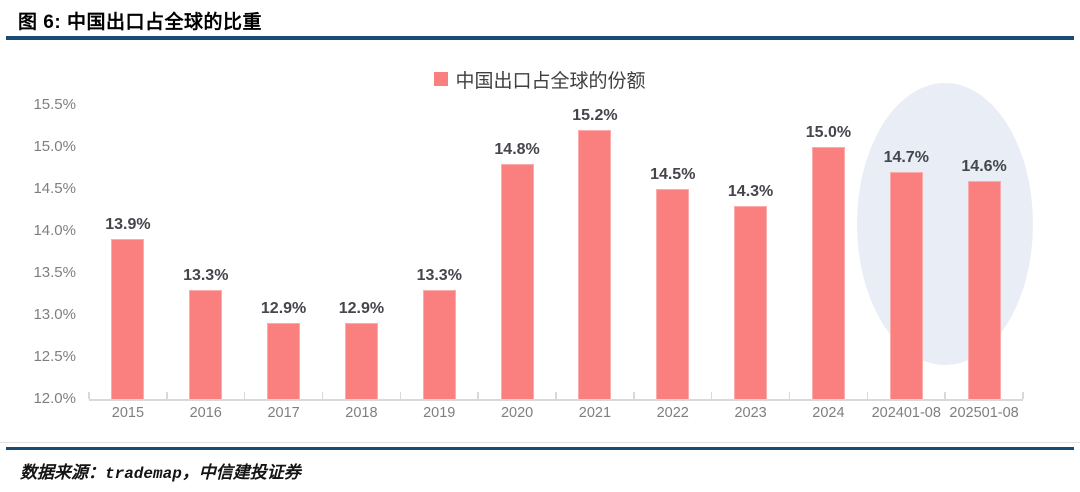 This screenshot has height=492, width=1080. What do you see at coordinates (906, 158) in the screenshot?
I see `value-label-202401-08: 14.7%` at bounding box center [906, 158].